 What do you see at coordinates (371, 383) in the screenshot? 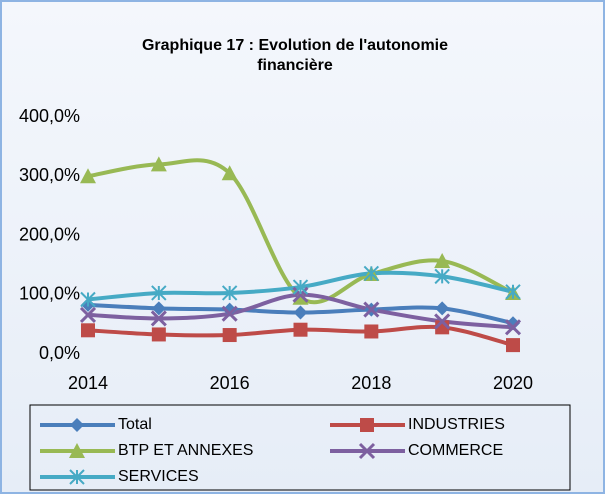
I see `x-tick-label: 2018` at bounding box center [371, 383].